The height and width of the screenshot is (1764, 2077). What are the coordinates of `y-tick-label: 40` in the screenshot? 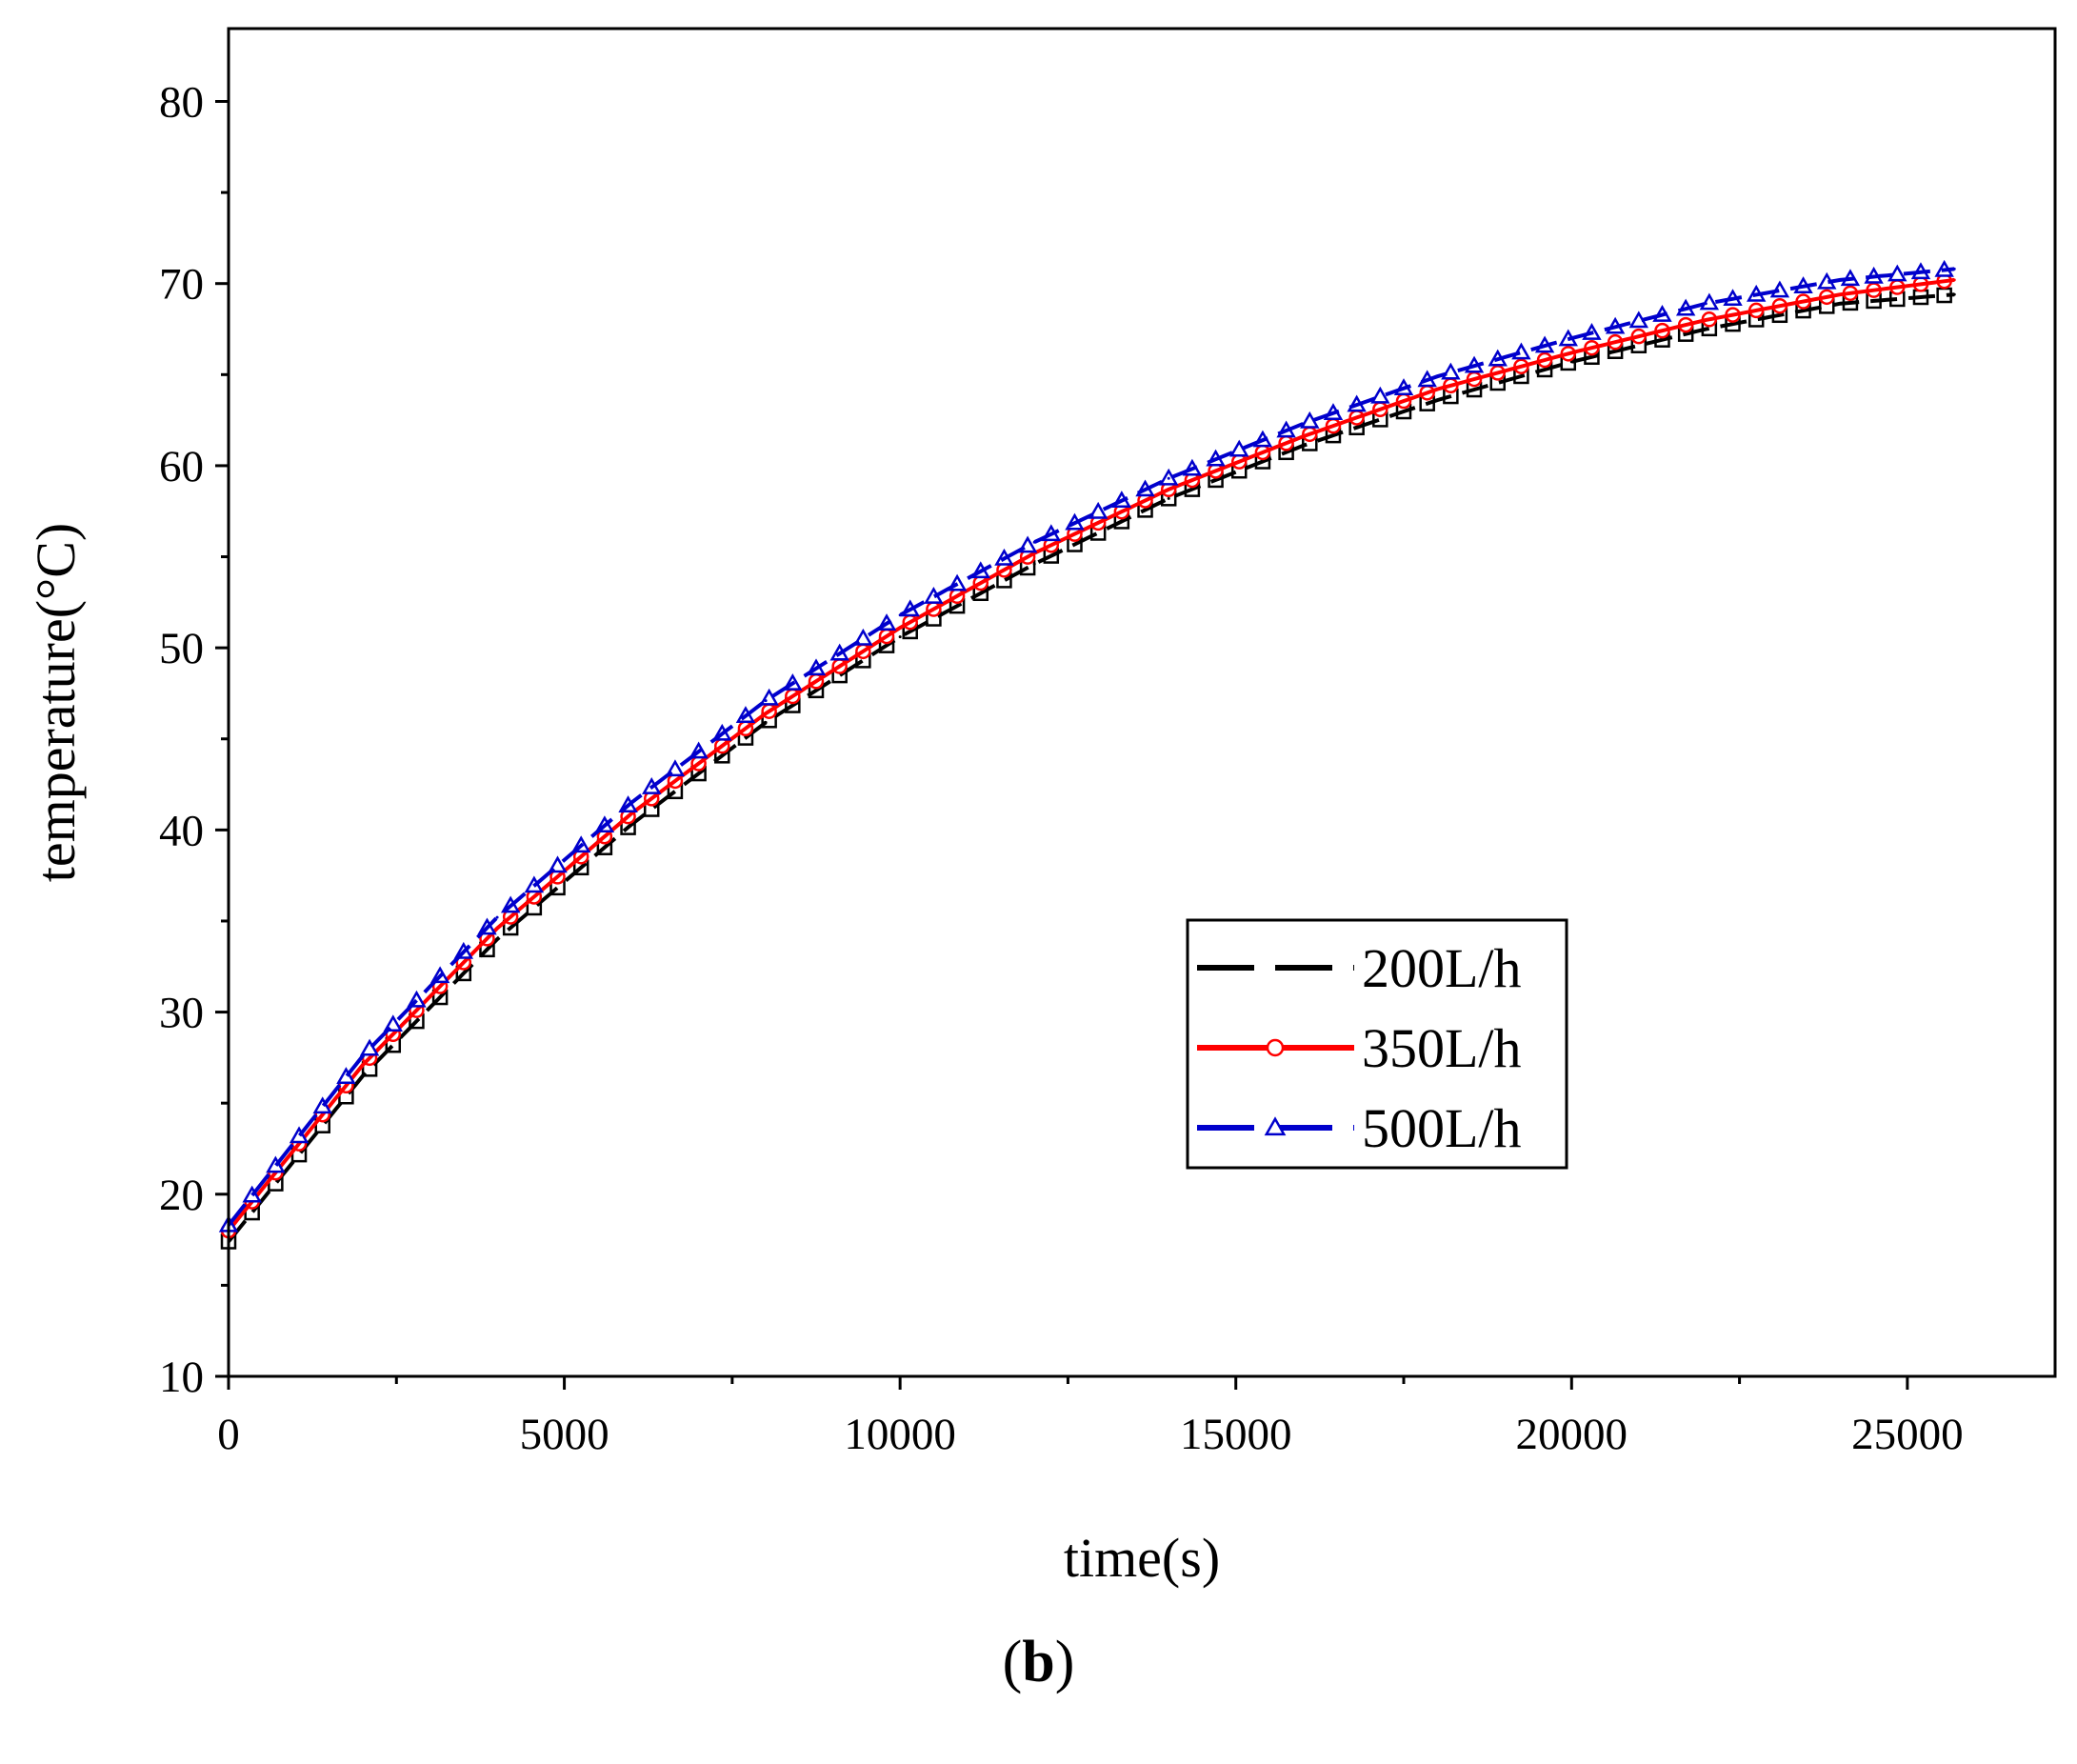 It's located at (181, 831).